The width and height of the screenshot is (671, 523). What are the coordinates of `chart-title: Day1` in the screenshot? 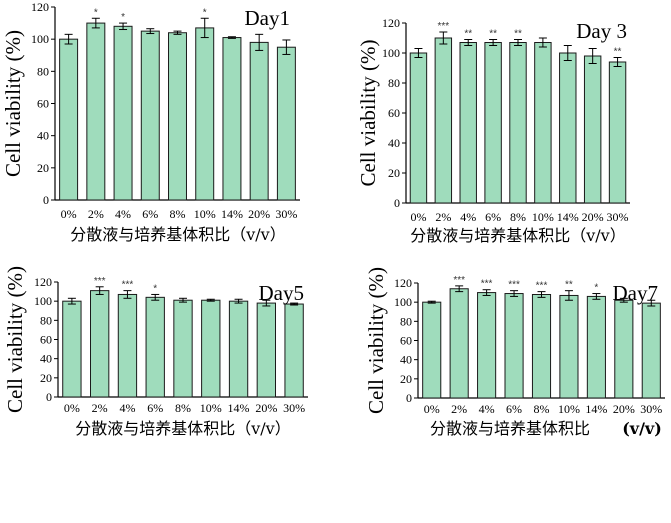 It's located at (268, 18).